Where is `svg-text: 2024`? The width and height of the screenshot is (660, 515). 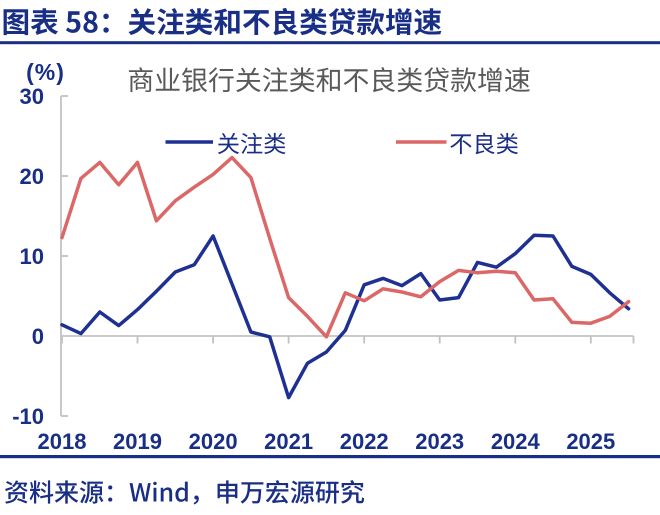
svg-text: 2024 is located at coordinates (516, 441).